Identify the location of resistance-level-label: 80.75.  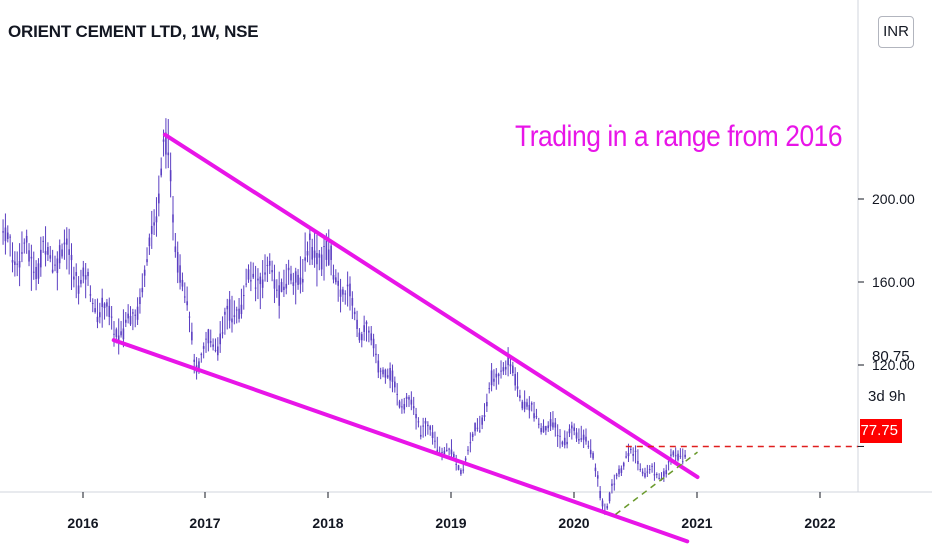
(891, 356).